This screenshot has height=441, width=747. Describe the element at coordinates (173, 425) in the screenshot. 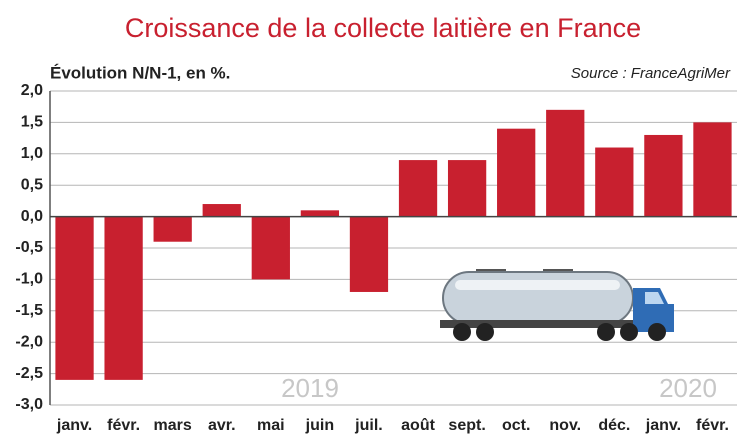

I see `x-tick-label: mars` at that location.